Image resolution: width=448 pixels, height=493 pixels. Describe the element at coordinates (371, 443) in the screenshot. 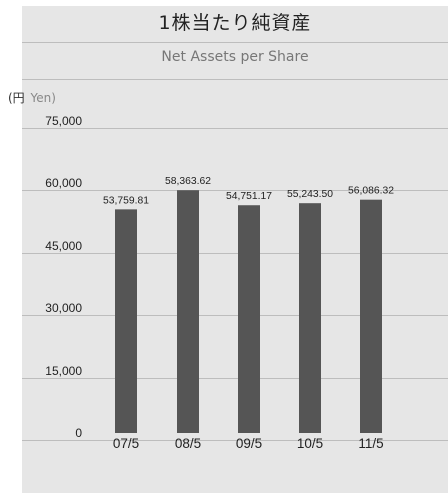

I see `x-tick-label: 11/5` at that location.